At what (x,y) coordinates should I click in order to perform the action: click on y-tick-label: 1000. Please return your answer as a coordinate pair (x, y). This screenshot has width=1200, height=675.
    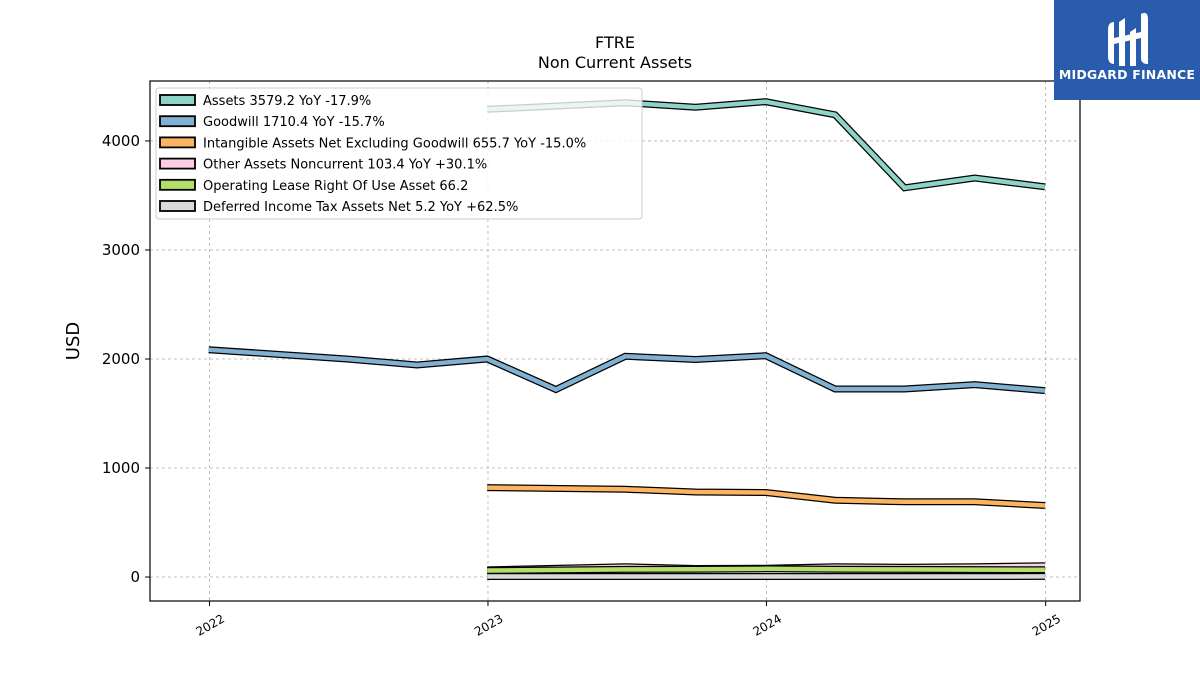
    Looking at the image, I should click on (121, 468).